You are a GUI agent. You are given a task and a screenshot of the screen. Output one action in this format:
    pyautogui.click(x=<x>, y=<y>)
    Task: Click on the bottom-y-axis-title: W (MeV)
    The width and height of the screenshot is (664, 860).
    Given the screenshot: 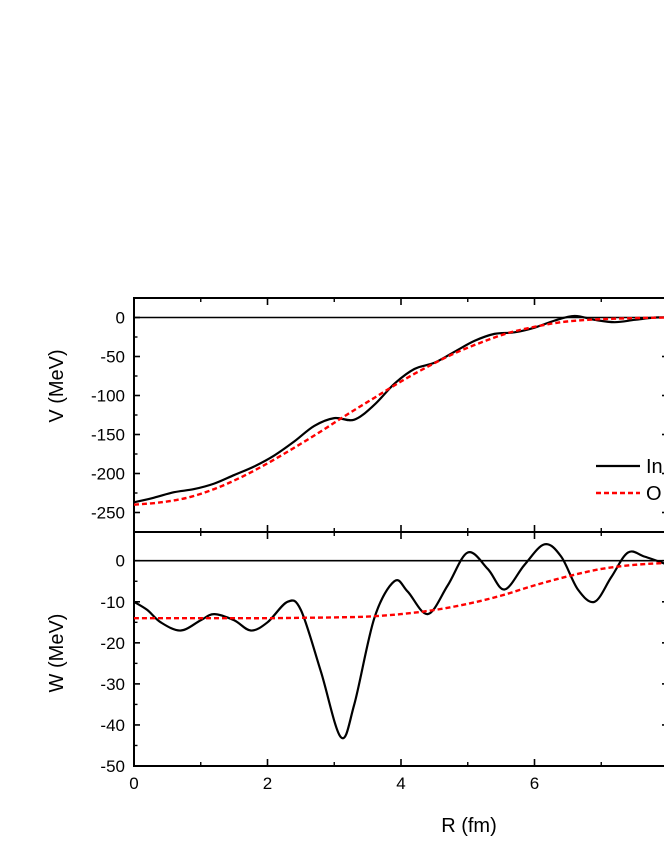 What is the action you would take?
    pyautogui.click(x=57, y=653)
    